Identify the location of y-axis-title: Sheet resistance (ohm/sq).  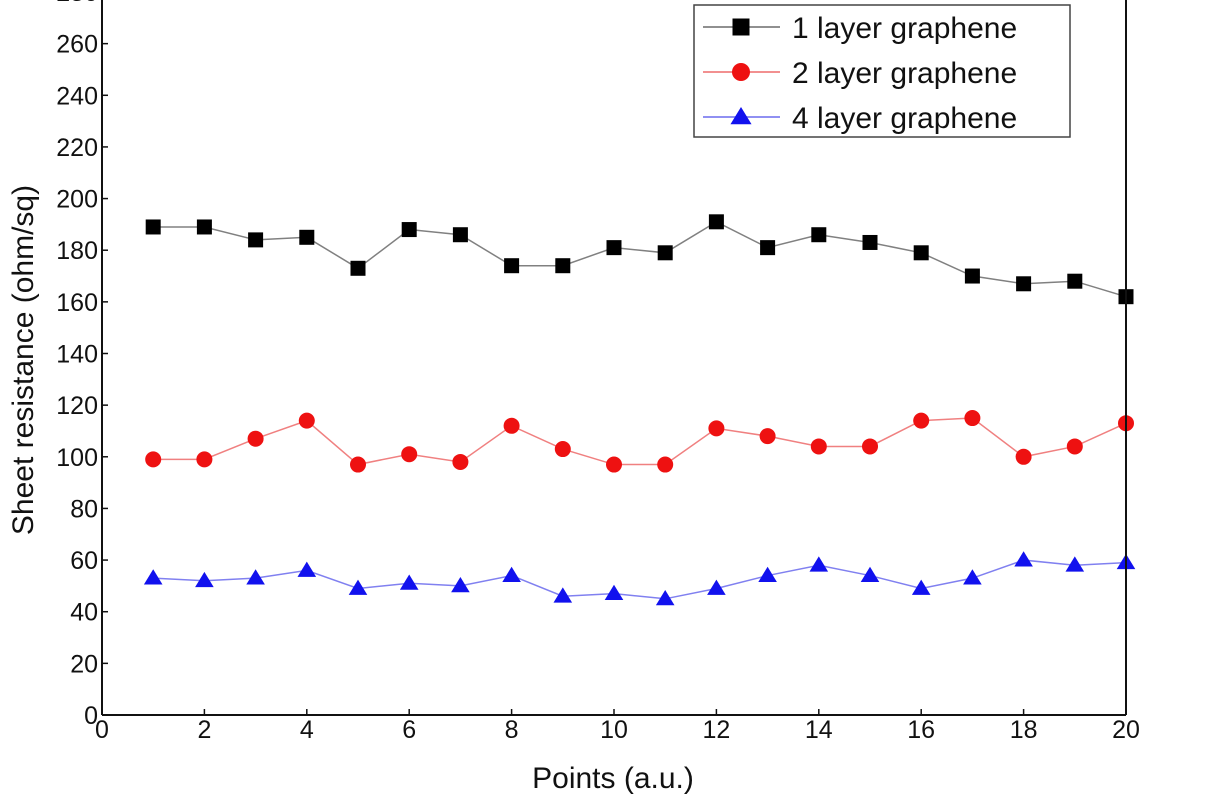
(23, 360).